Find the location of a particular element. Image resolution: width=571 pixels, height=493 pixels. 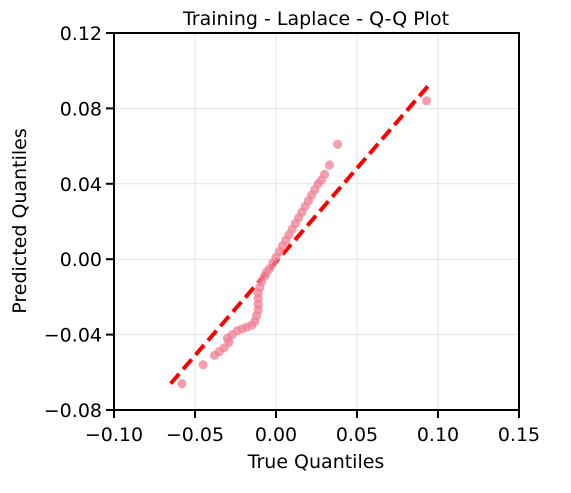

y-tick-label: −0.04 is located at coordinates (73, 336).